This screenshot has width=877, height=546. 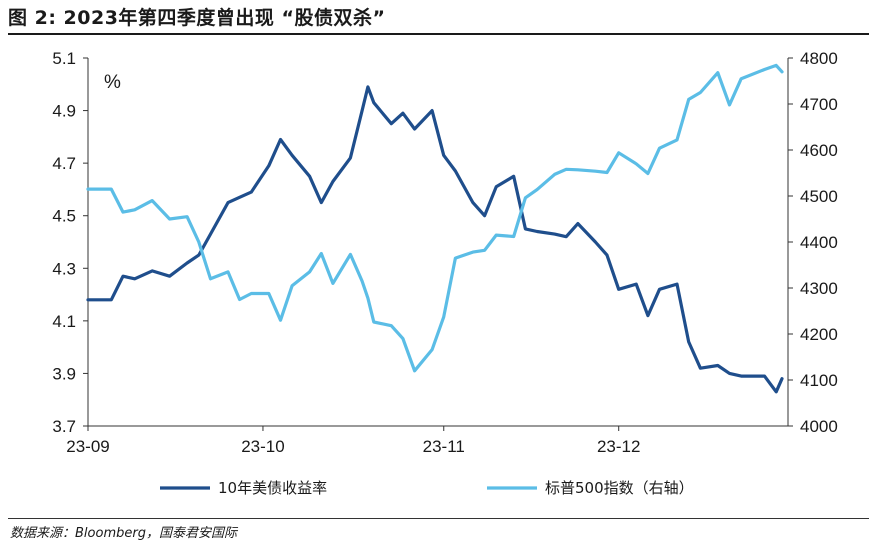 I want to click on y-right-tick-label: 4800, so click(x=819, y=58).